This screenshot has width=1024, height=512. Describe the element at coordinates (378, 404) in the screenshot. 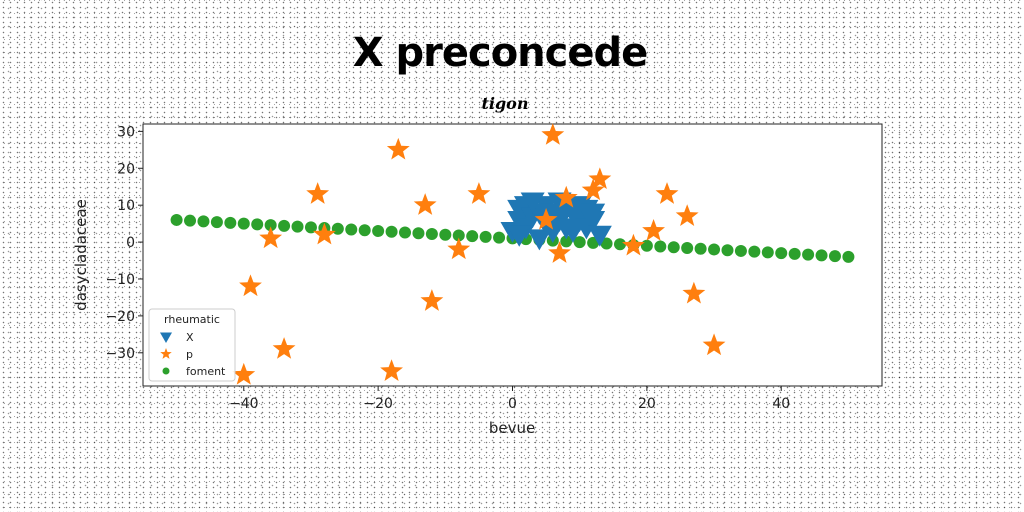

I see `x-tick-label: −20` at that location.